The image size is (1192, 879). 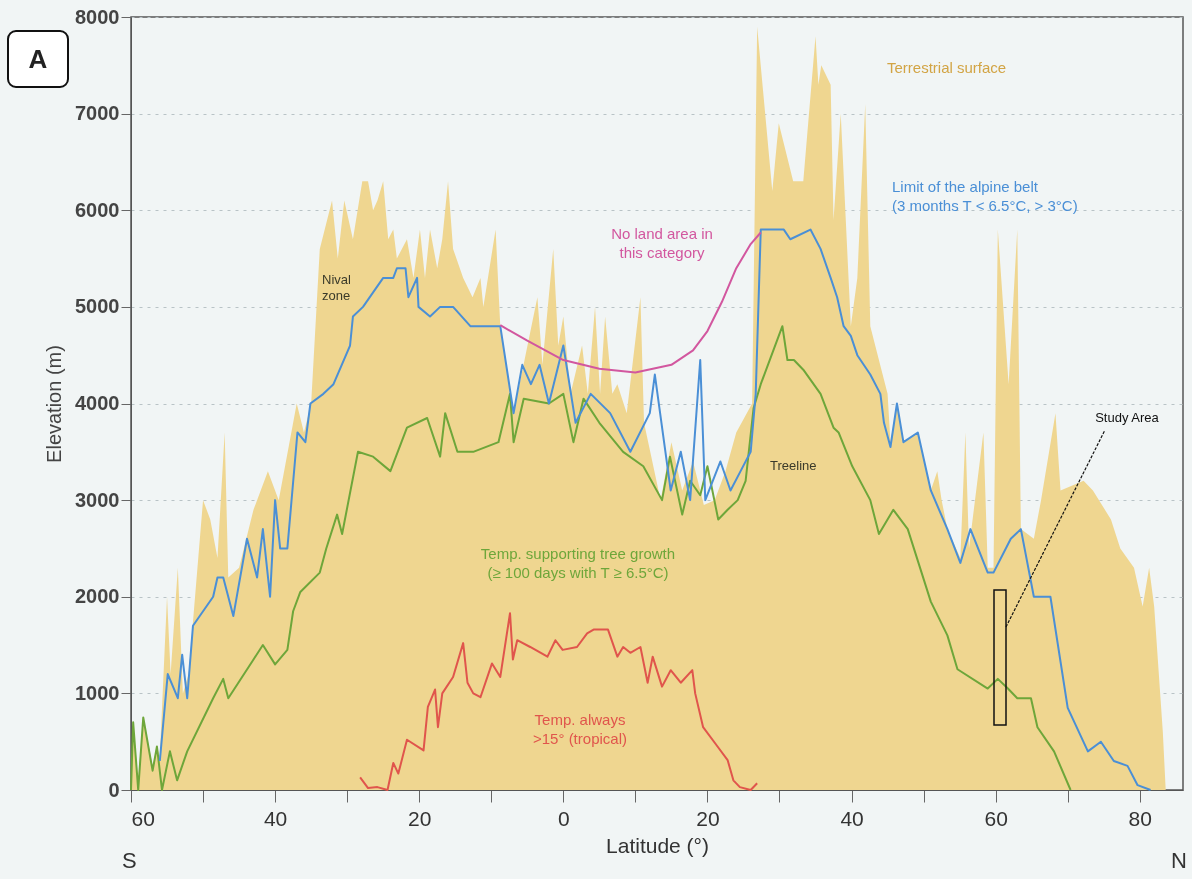 I want to click on y-tick-label: 4000, so click(x=97, y=403).